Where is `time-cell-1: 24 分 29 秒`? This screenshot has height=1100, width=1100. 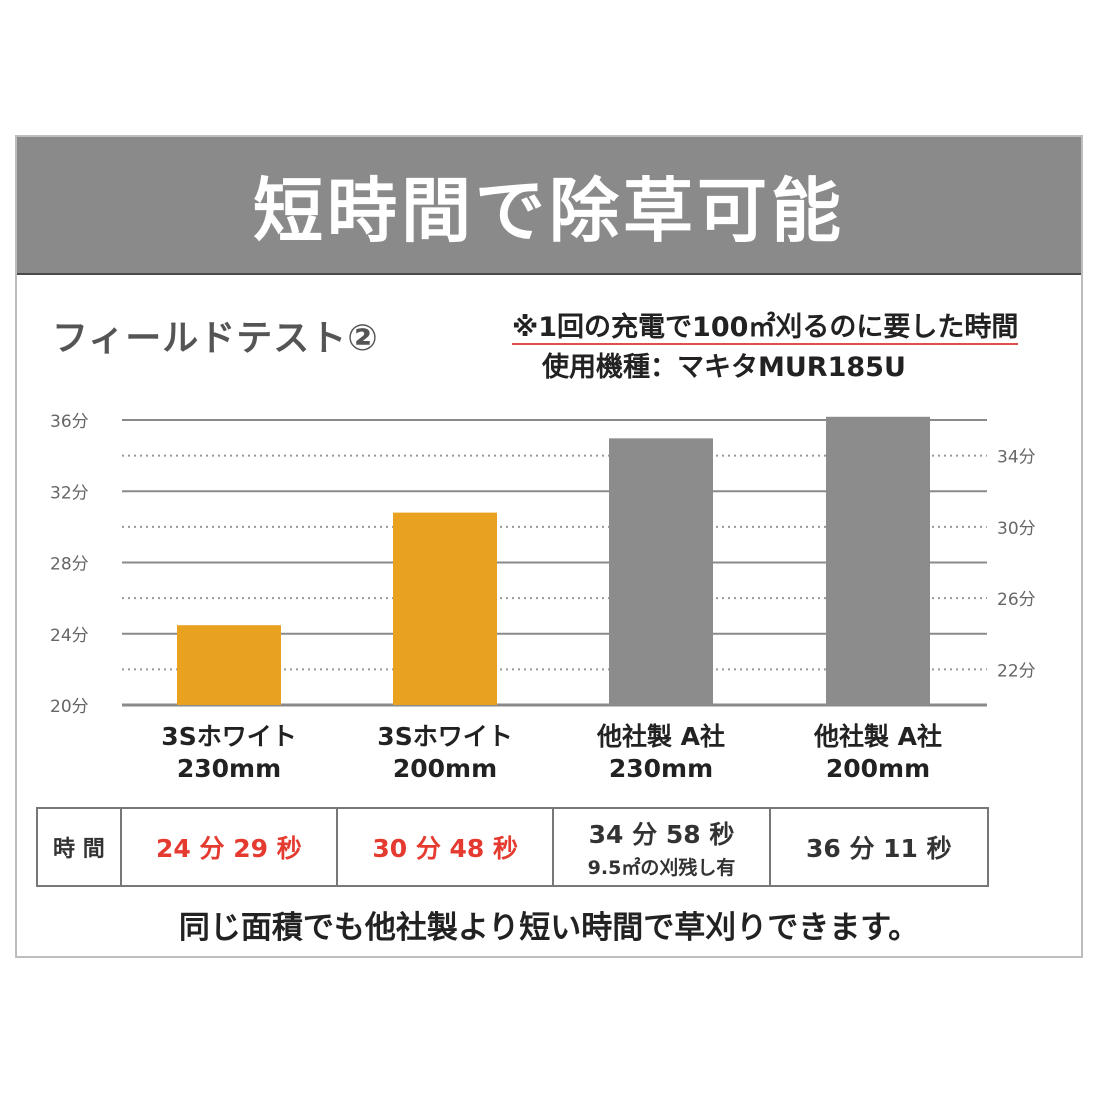 time-cell-1: 24 分 29 秒 is located at coordinates (230, 847).